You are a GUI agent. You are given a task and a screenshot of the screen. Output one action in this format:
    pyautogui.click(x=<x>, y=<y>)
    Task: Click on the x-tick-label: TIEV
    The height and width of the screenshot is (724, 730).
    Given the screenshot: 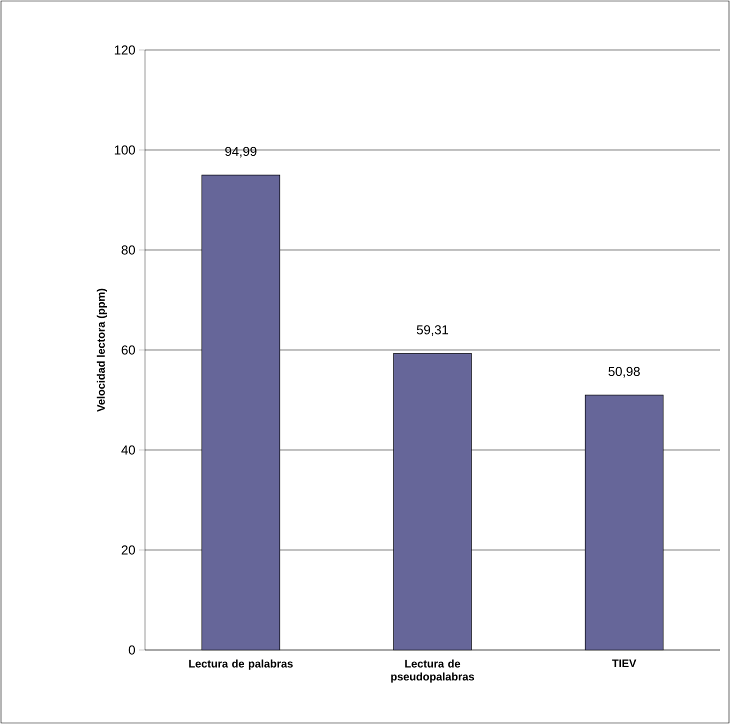 What is the action you would take?
    pyautogui.click(x=624, y=664)
    